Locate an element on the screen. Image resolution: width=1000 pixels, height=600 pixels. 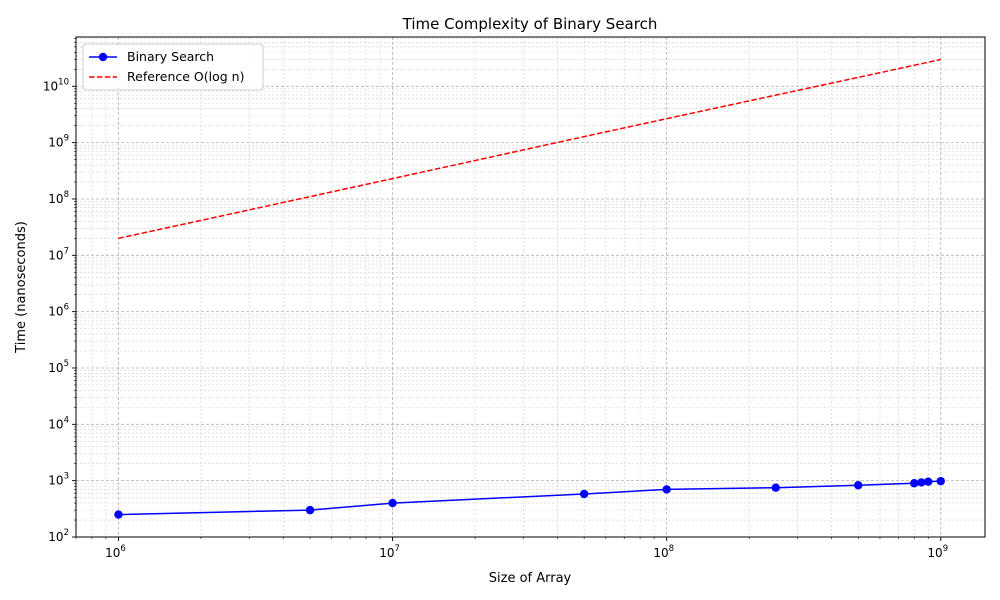
y-tick-label: 10⁶ is located at coordinates (58, 311).